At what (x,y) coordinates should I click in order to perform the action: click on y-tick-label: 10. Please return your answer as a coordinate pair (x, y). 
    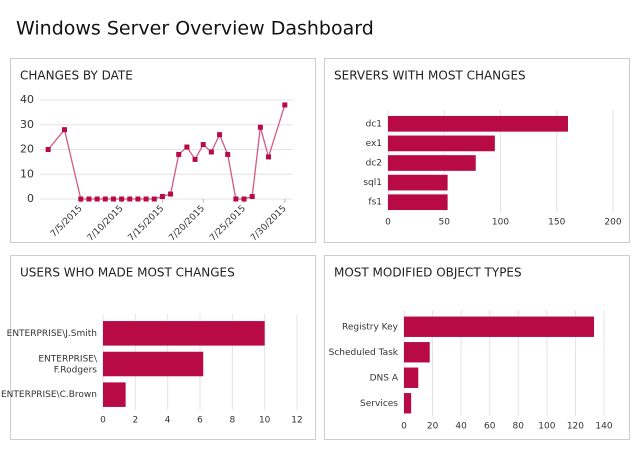
    Looking at the image, I should click on (27, 173).